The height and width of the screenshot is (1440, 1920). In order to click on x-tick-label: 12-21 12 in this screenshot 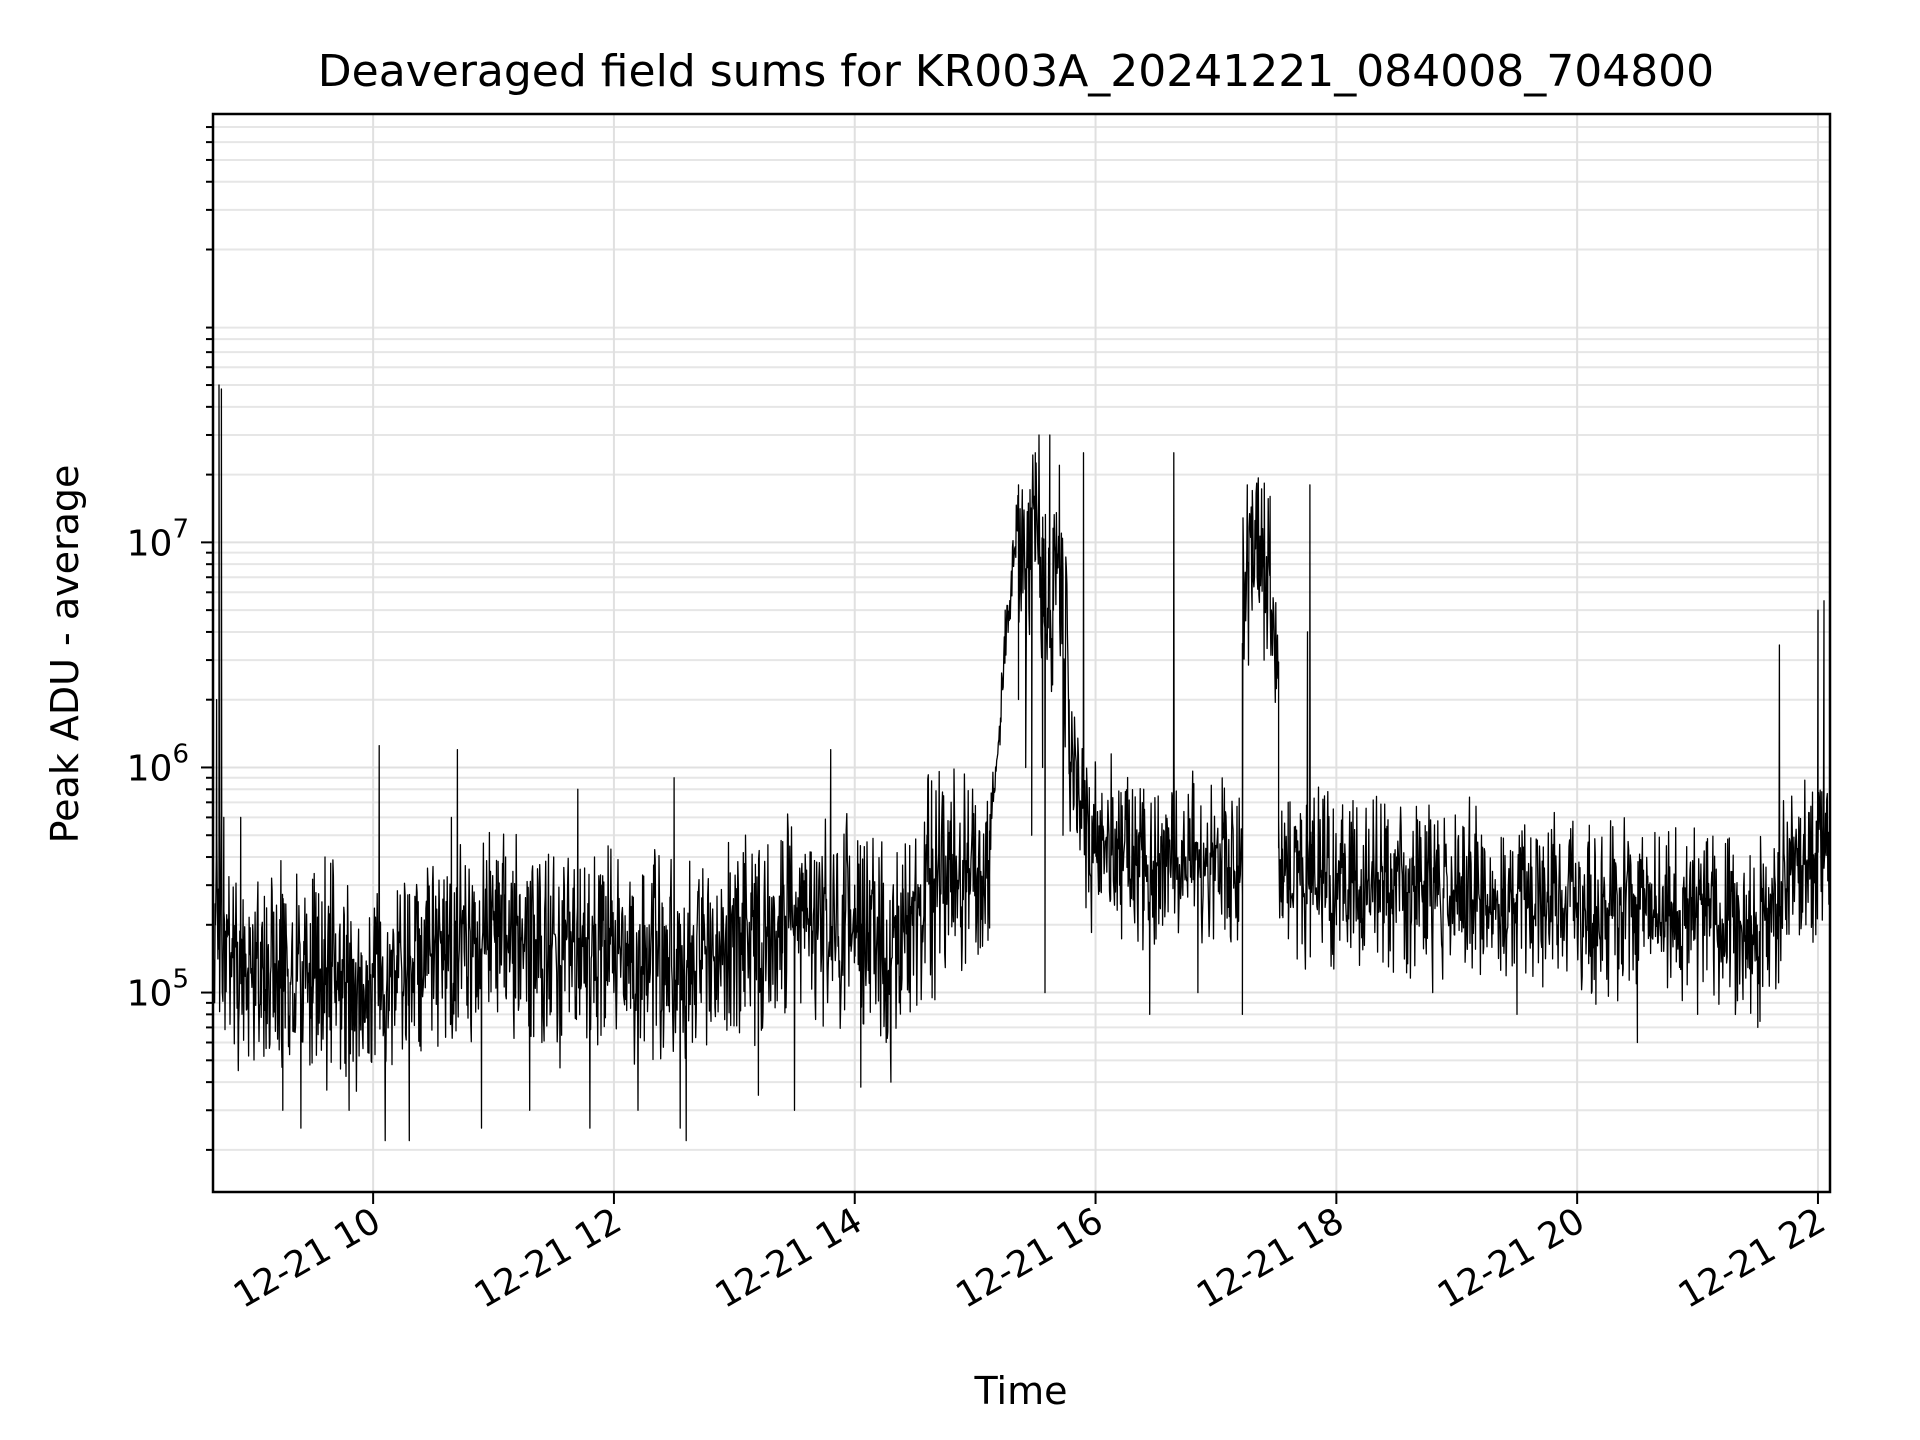, I will do `click(548, 1258)`.